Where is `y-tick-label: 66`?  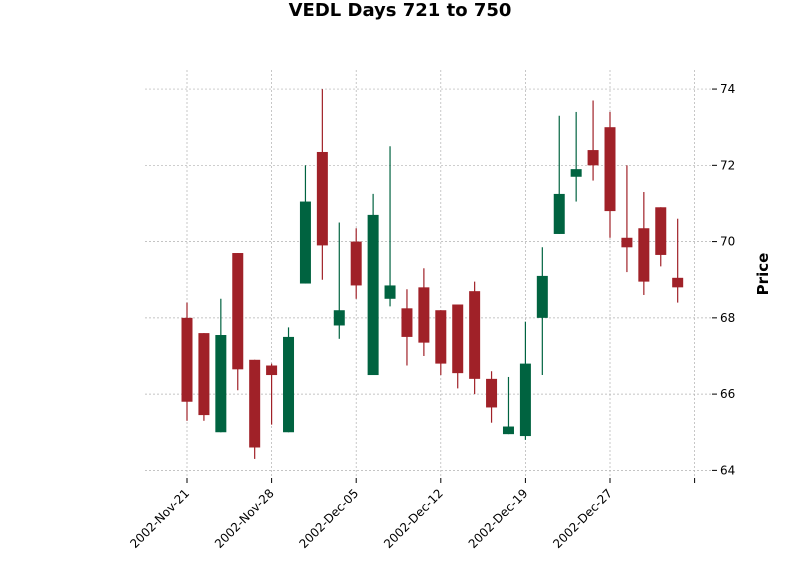
y-tick-label: 66 is located at coordinates (727, 394).